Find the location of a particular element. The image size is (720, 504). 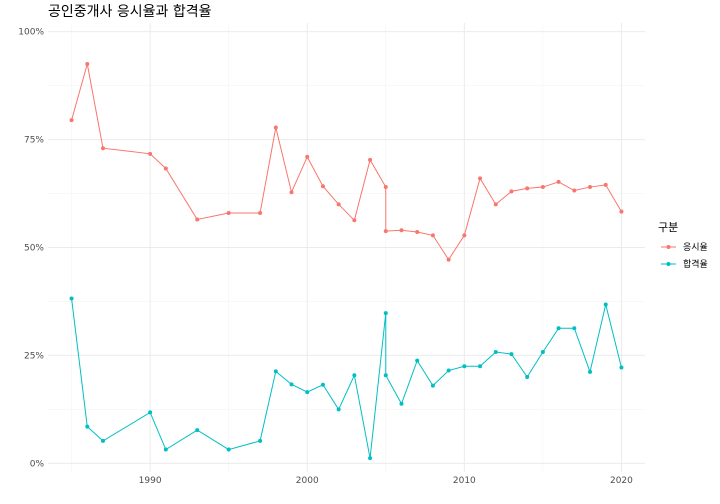

y-tick-labels: 0% 25% 50% 75% 100% is located at coordinates (31, 249).